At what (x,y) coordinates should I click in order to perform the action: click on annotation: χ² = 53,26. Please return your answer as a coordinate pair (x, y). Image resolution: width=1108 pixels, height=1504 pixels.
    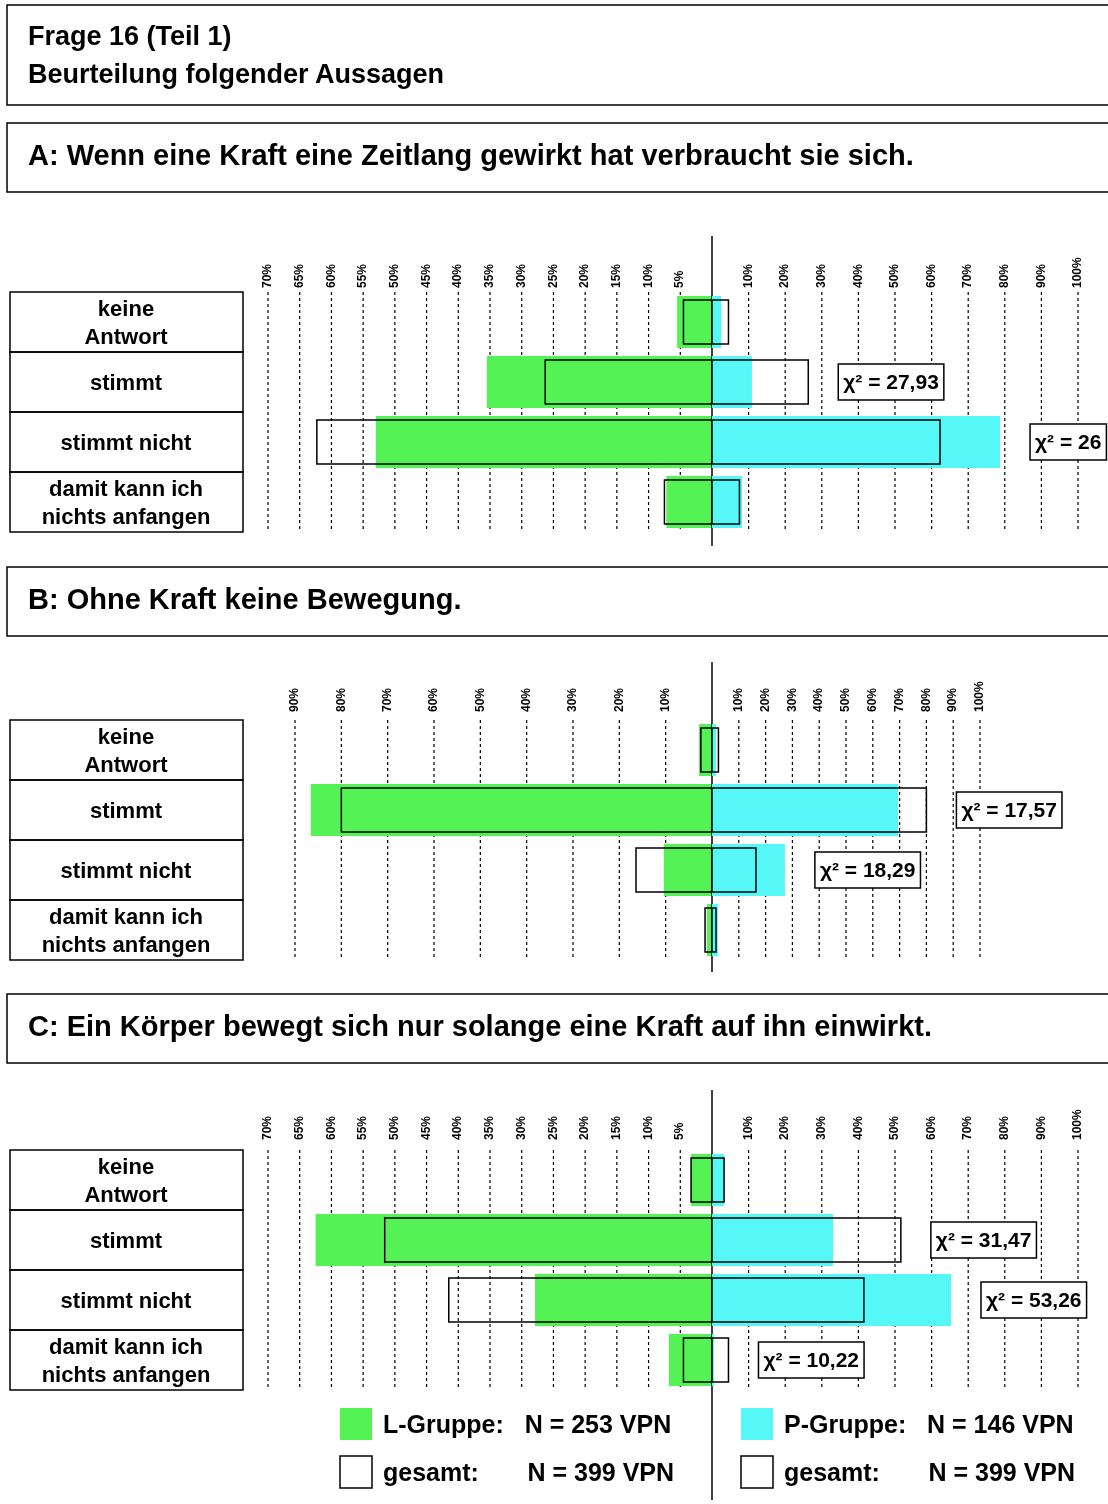
    Looking at the image, I should click on (1034, 1299).